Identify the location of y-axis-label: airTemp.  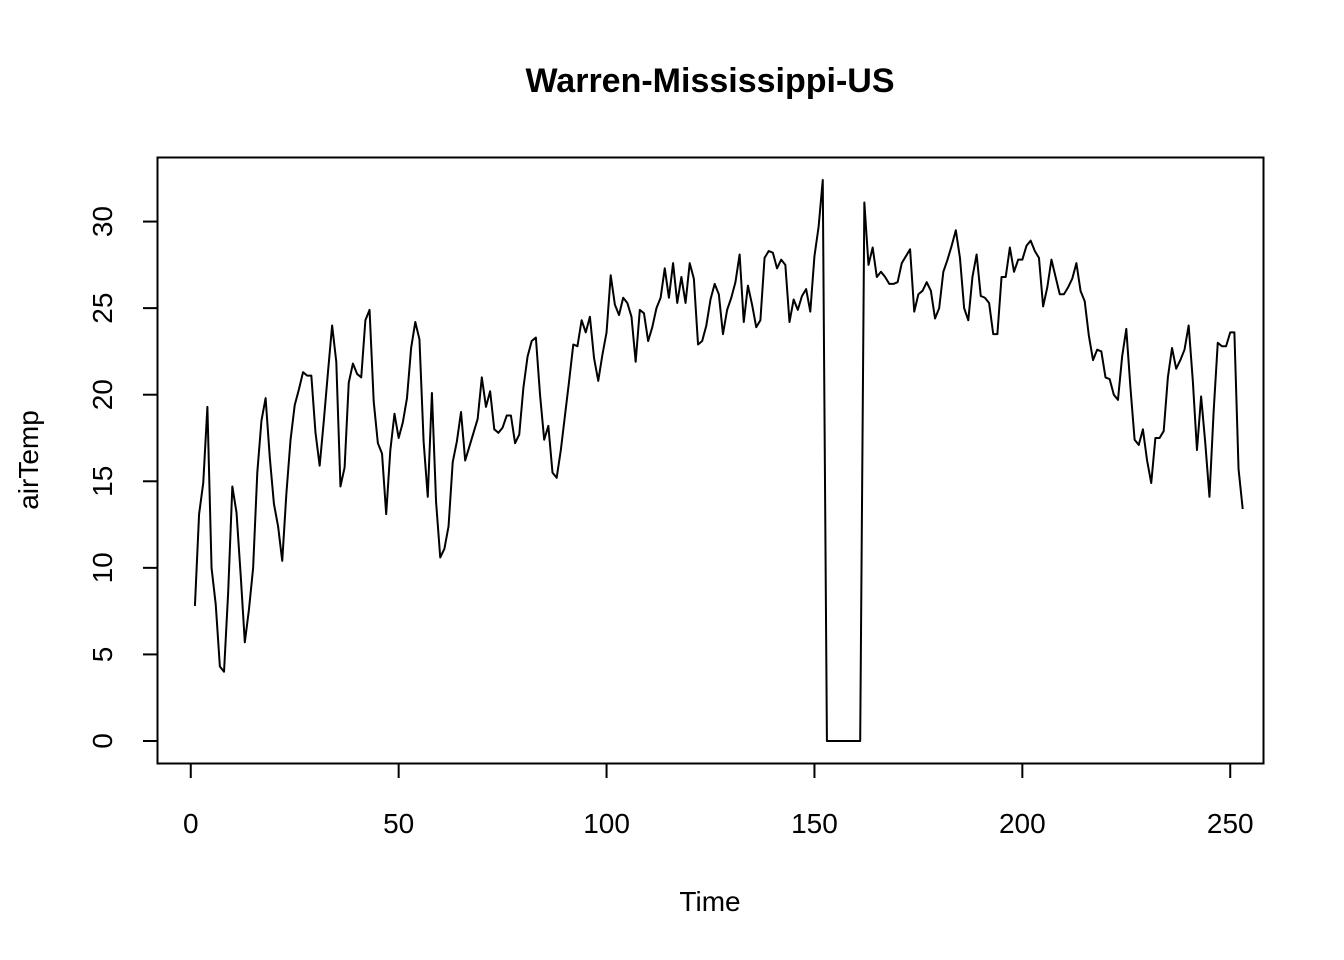
(28, 460).